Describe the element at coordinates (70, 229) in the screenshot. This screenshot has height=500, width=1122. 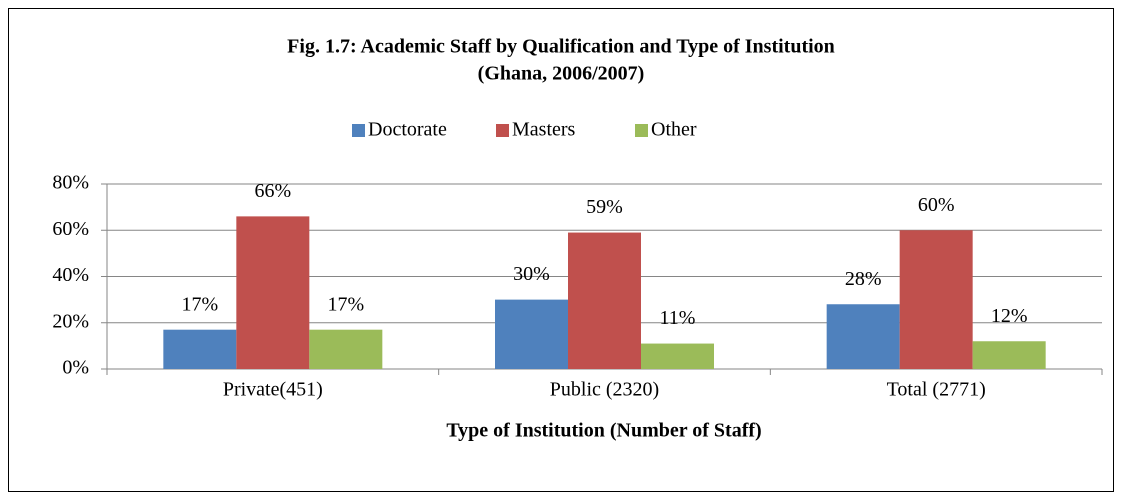
I see `y-tick-label: 60%` at that location.